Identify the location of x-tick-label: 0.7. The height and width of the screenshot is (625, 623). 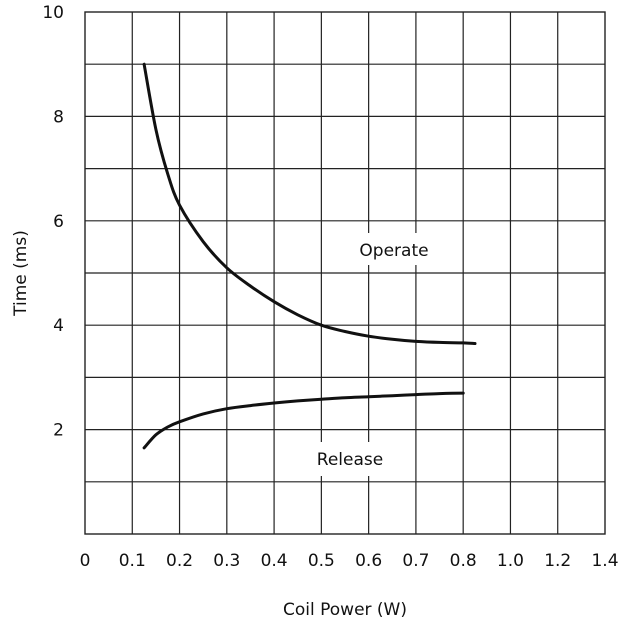
(415, 561).